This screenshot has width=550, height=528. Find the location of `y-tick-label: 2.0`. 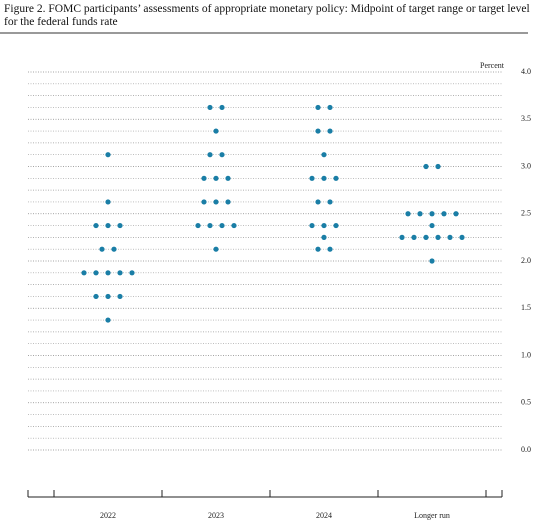

y-tick-label: 2.0 is located at coordinates (526, 260).